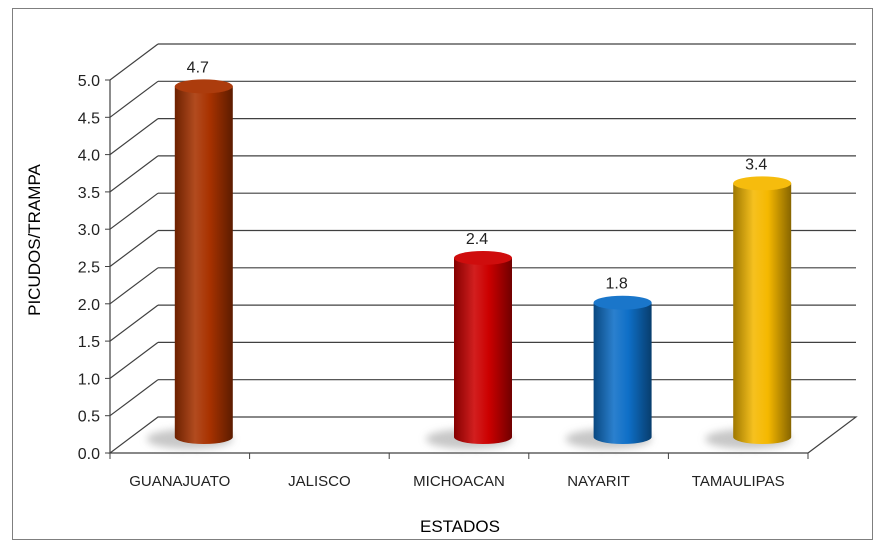 This screenshot has height=540, width=879. I want to click on y-tick-label: 4.0, so click(89, 156).